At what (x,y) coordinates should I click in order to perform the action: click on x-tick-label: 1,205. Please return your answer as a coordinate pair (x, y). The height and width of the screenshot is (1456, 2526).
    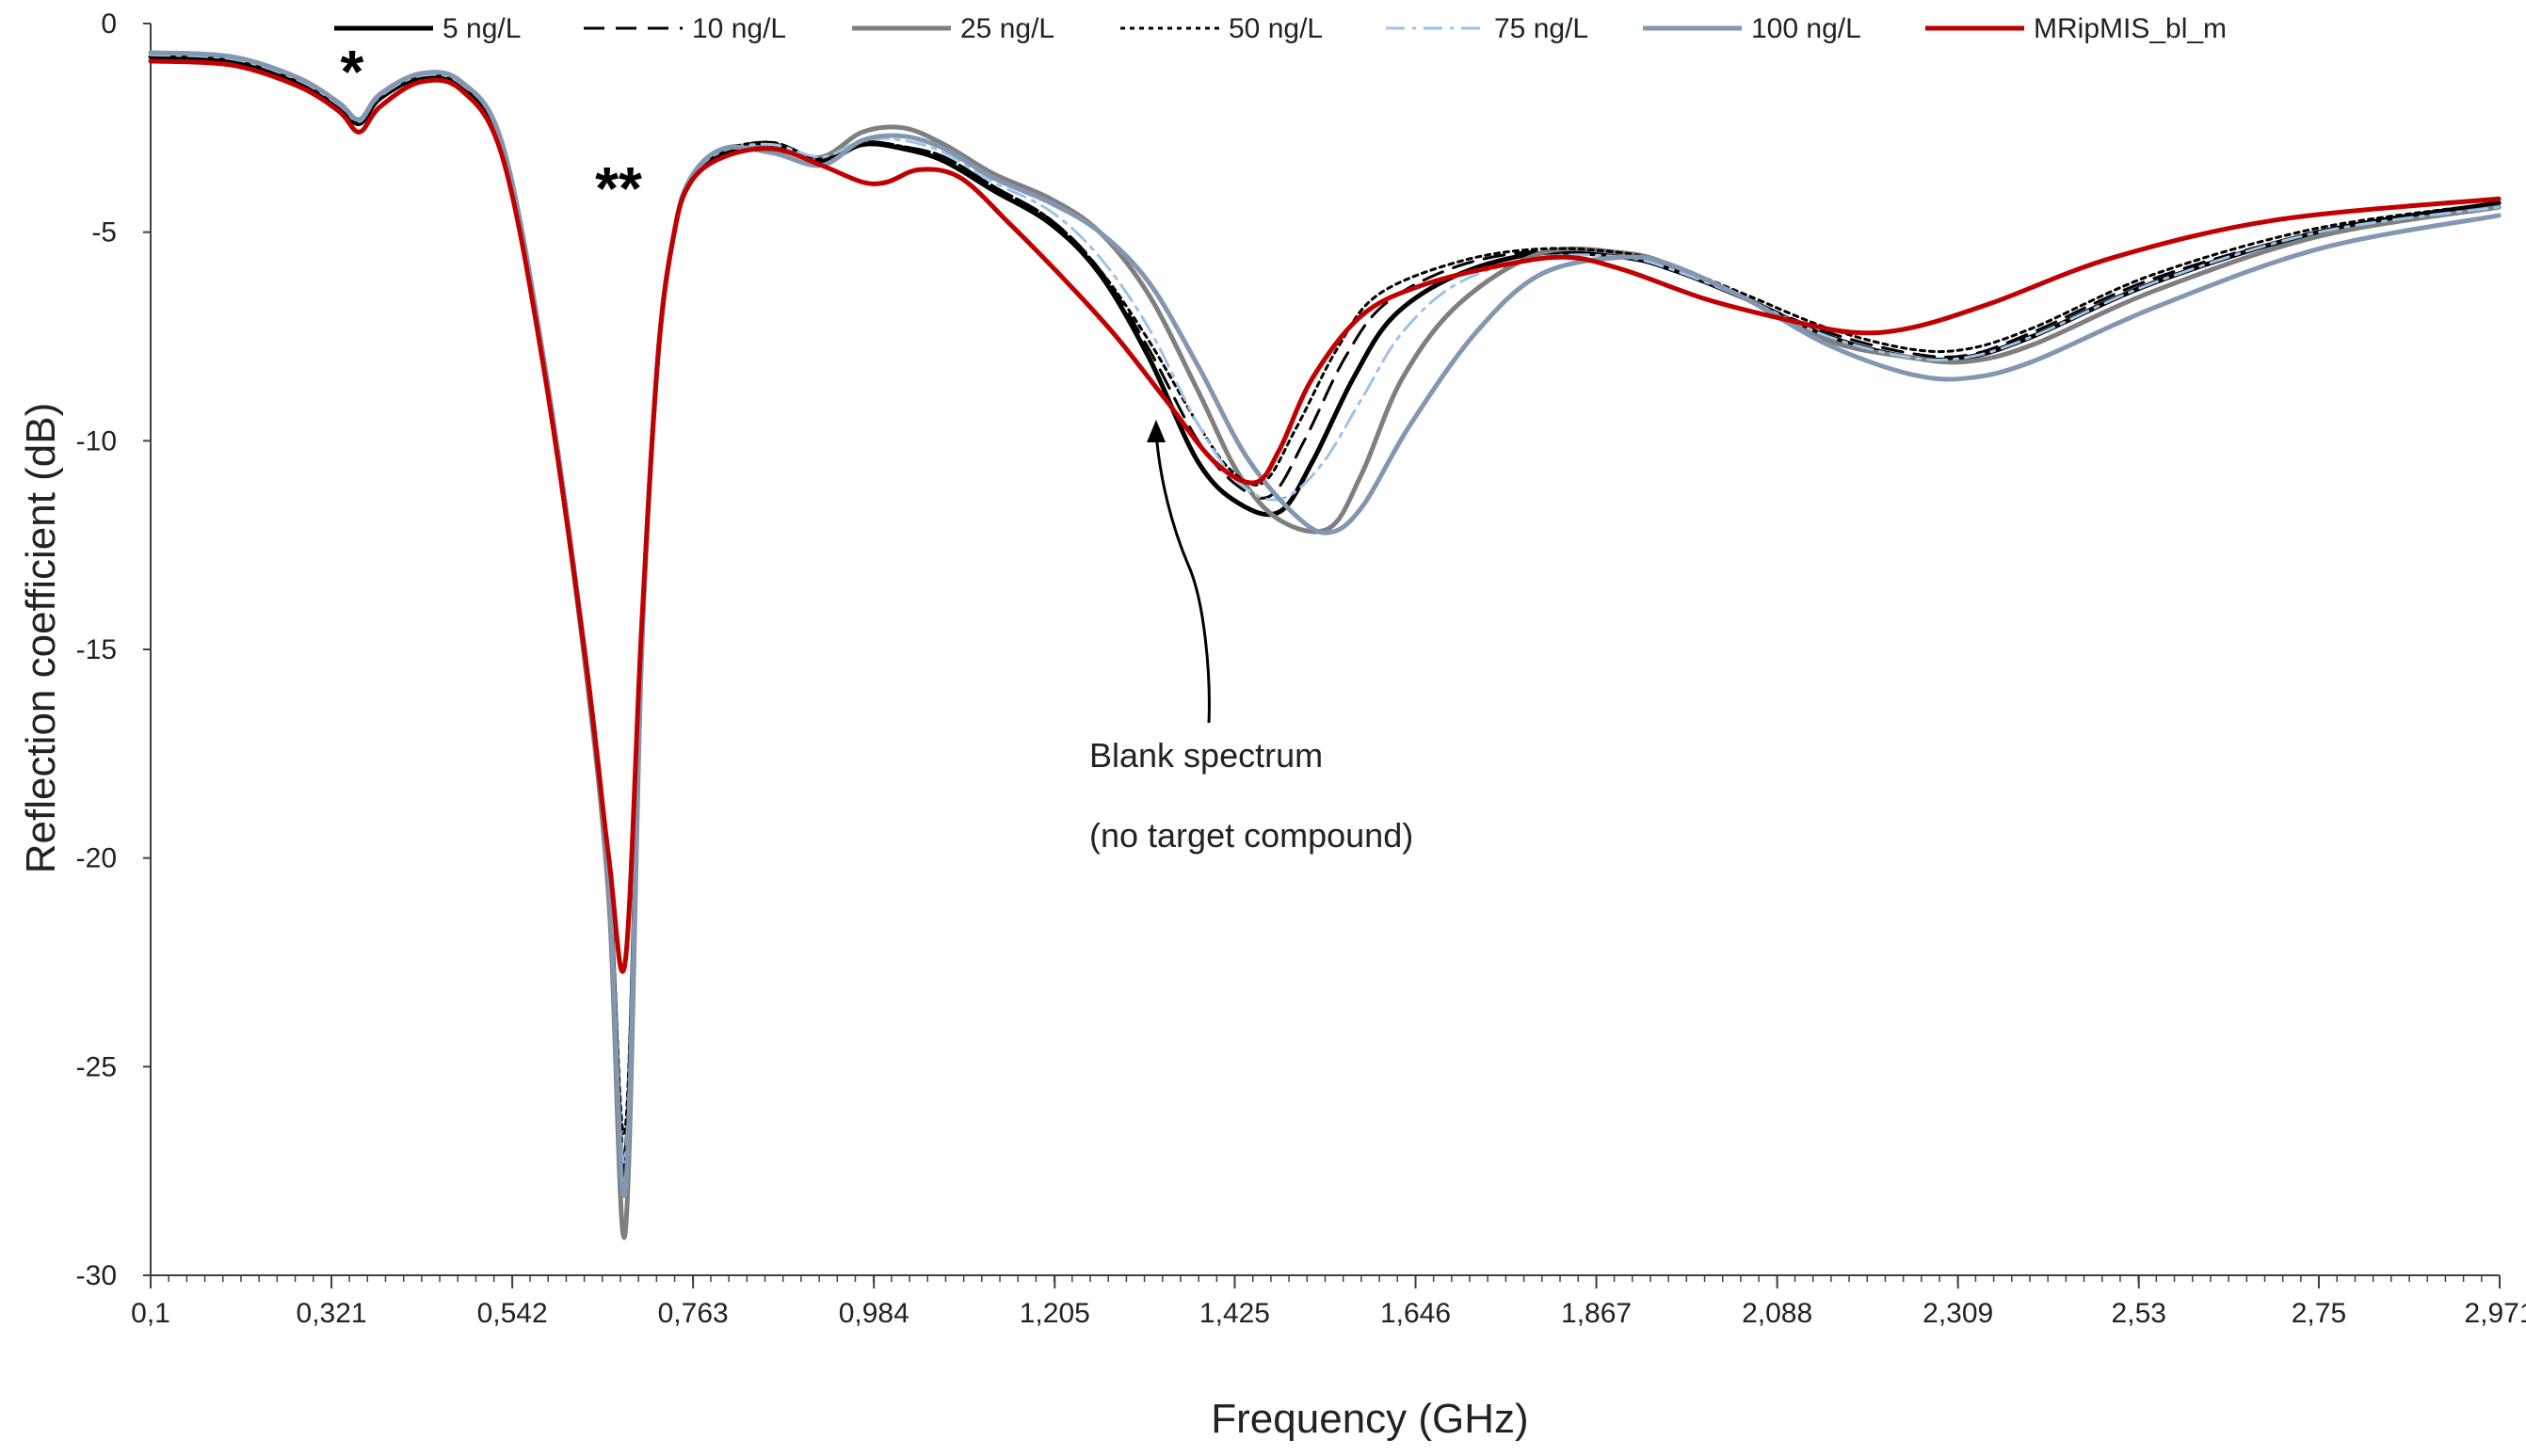
    Looking at the image, I should click on (1055, 1313).